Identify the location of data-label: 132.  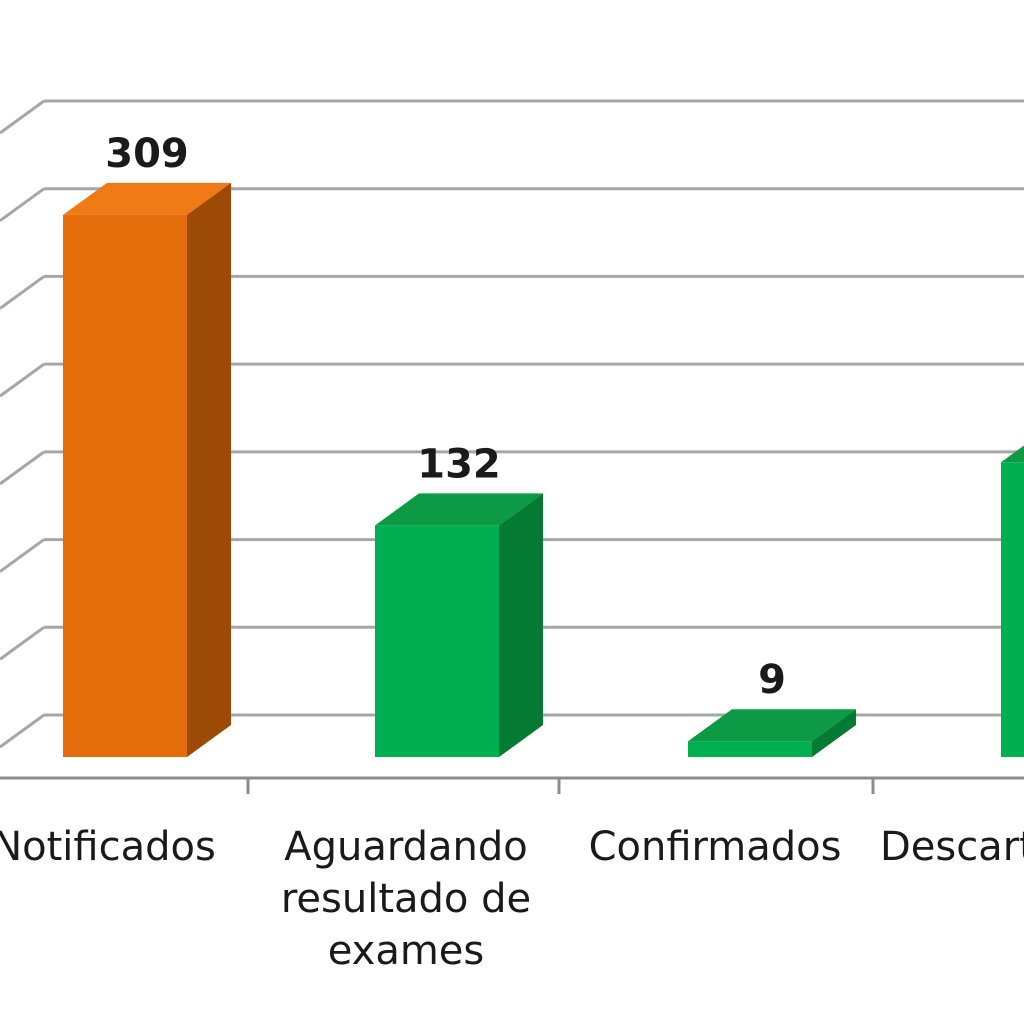
(459, 464).